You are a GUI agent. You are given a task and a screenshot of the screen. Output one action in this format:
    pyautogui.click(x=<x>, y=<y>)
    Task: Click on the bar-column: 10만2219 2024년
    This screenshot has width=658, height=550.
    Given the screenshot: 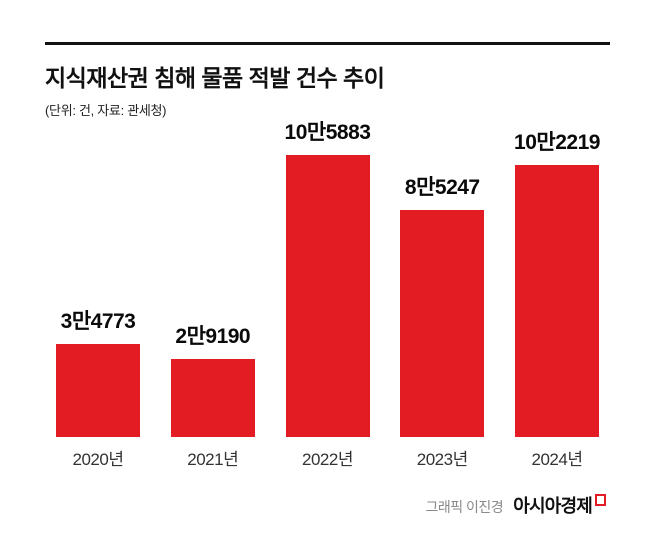 What is the action you would take?
    pyautogui.click(x=557, y=297)
    